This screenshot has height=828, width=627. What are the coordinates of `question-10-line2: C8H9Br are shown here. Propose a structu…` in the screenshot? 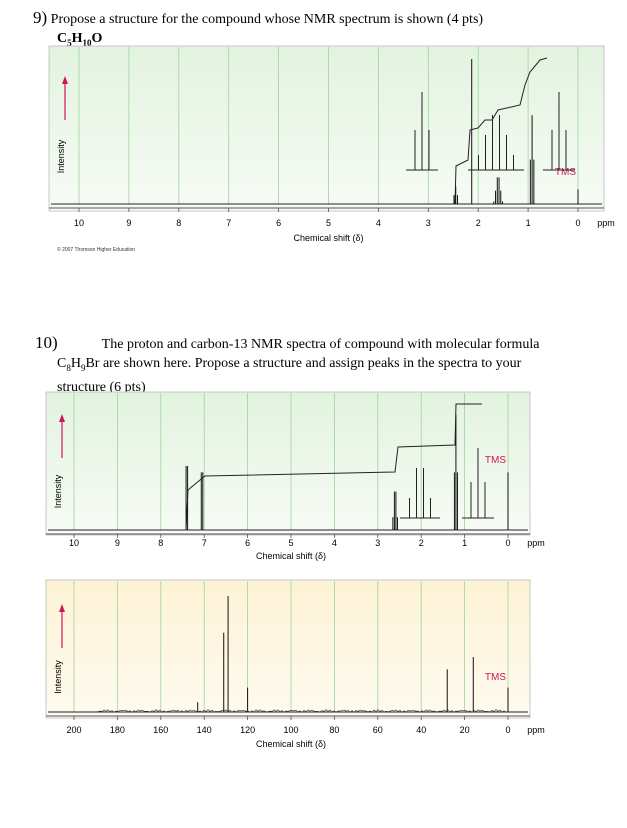 It's located at (289, 364).